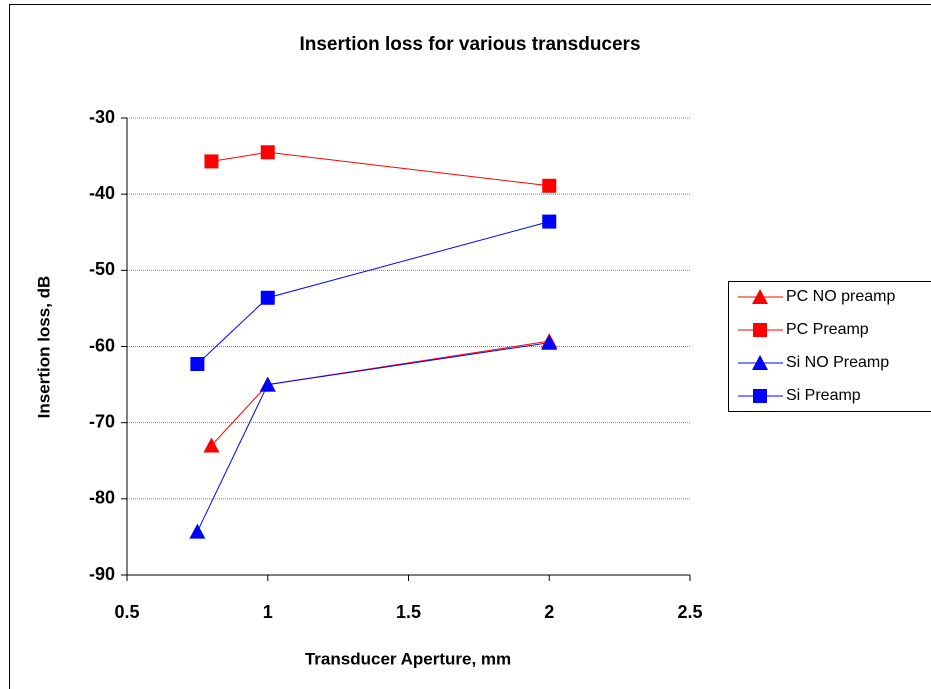 The height and width of the screenshot is (689, 931). What do you see at coordinates (408, 658) in the screenshot?
I see `x-axis-label: Transducer Aperture, mm` at bounding box center [408, 658].